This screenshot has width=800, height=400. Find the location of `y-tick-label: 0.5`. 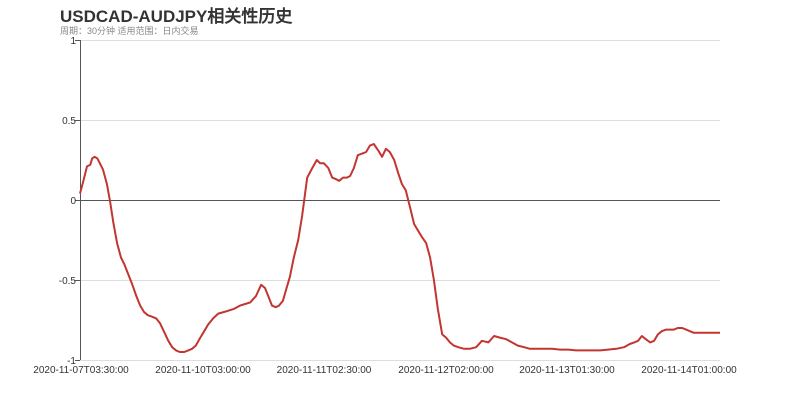

y-tick-label: 0.5 is located at coordinates (69, 121).